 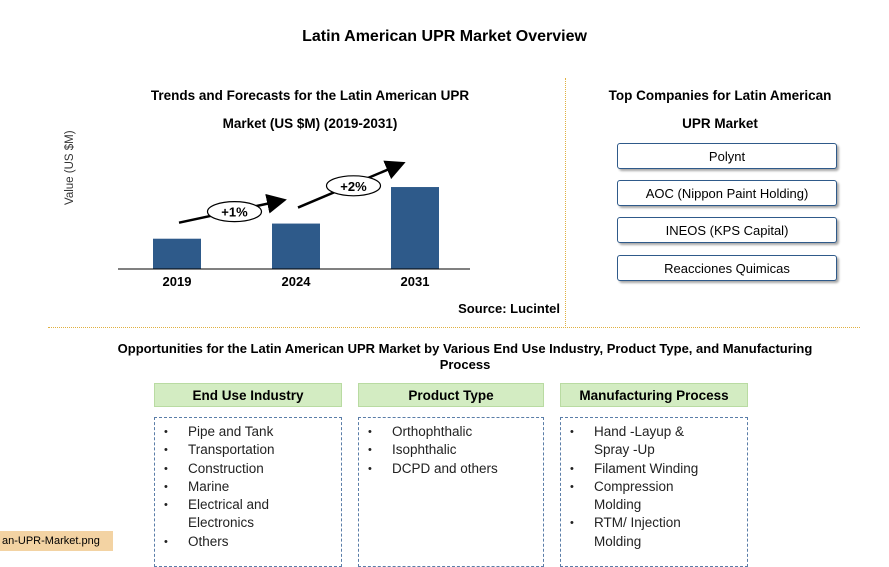 I want to click on list-item: Transportation, so click(x=249, y=450).